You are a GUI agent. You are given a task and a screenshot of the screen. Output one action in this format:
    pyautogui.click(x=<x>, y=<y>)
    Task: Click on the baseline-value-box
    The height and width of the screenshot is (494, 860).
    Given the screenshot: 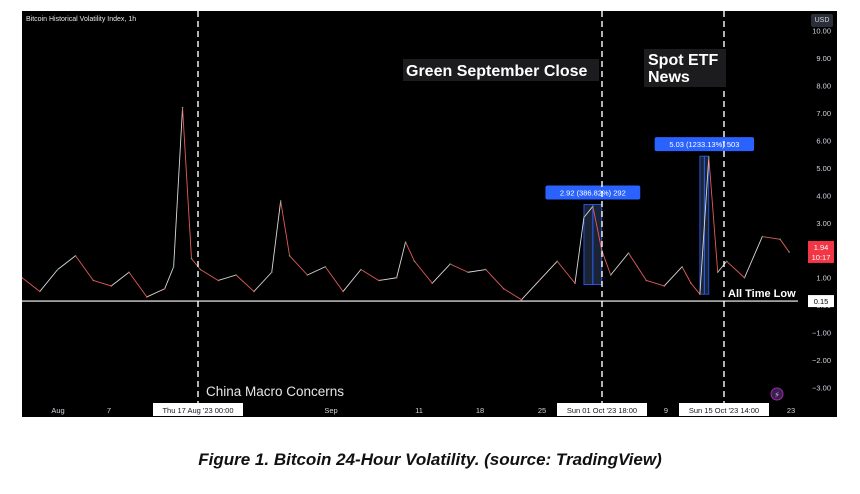 What is the action you would take?
    pyautogui.click(x=821, y=301)
    